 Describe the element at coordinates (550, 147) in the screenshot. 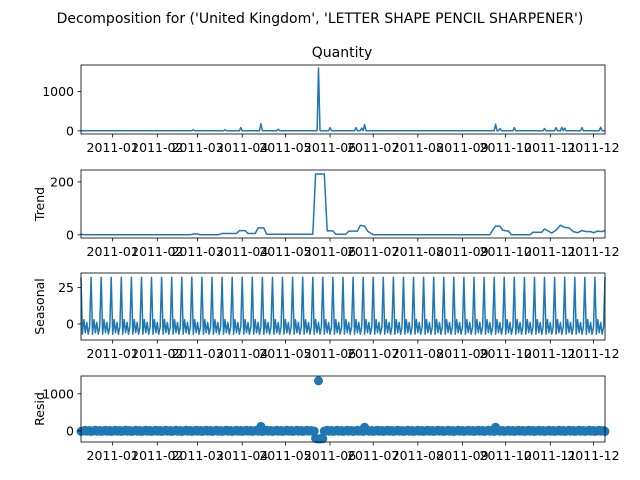

I see `quantity-xtick-label: 2011-11` at that location.